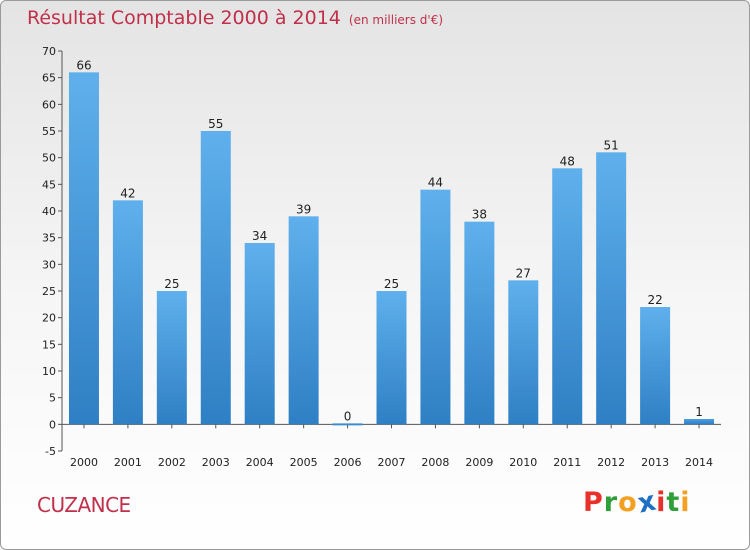  What do you see at coordinates (611, 145) in the screenshot?
I see `data-label-2012: 51` at bounding box center [611, 145].